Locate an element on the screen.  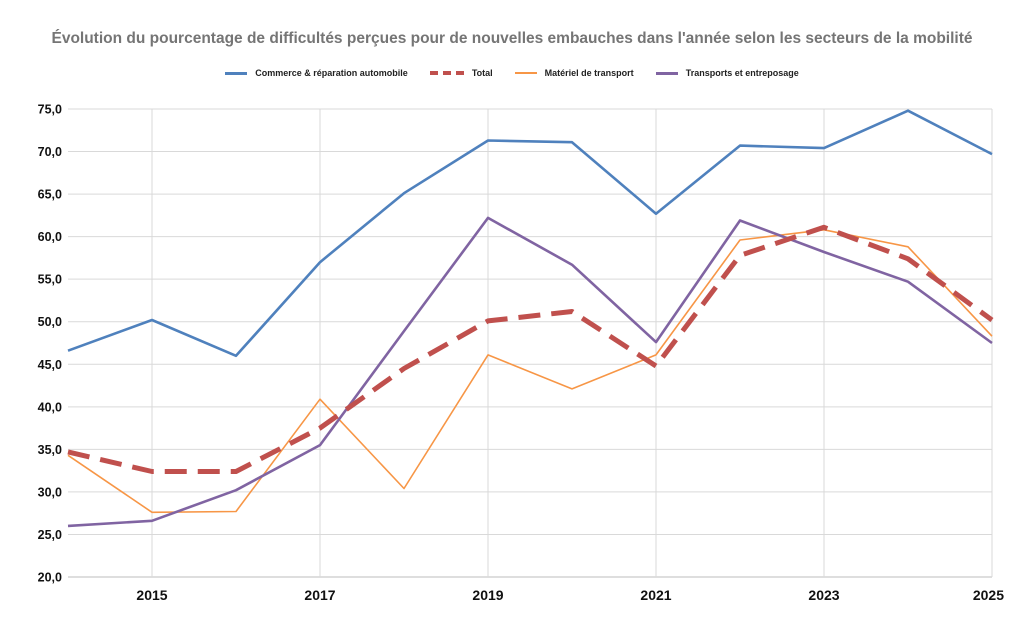
legend-label-materiel: Matériel de transport is located at coordinates (589, 73).